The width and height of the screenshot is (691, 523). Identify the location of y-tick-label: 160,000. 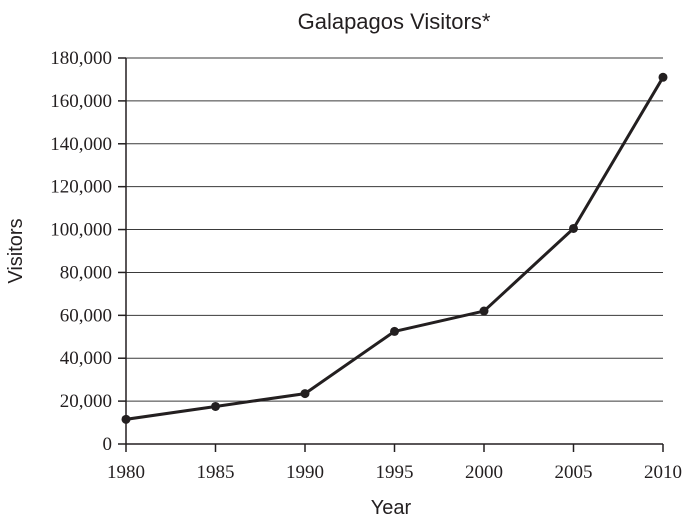
(81, 101).